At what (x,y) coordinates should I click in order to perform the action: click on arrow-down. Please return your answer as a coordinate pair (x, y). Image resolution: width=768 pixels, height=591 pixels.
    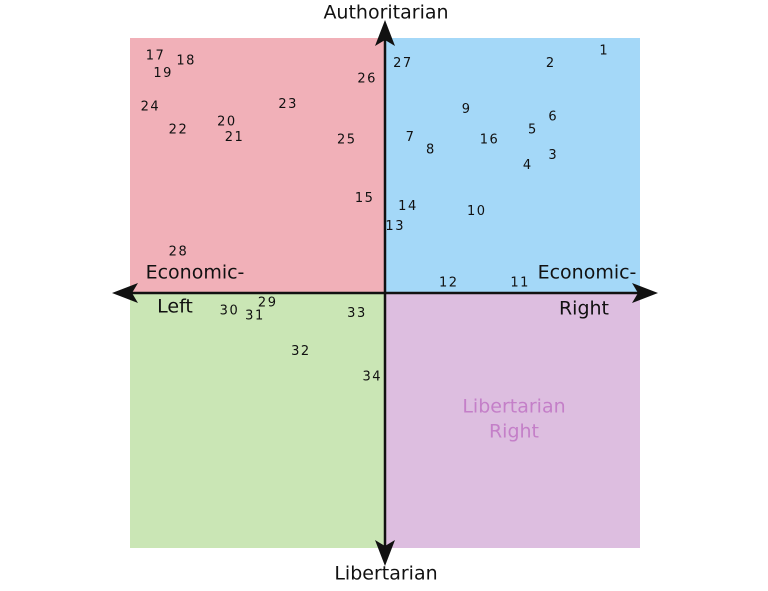
    Looking at the image, I should click on (385, 553).